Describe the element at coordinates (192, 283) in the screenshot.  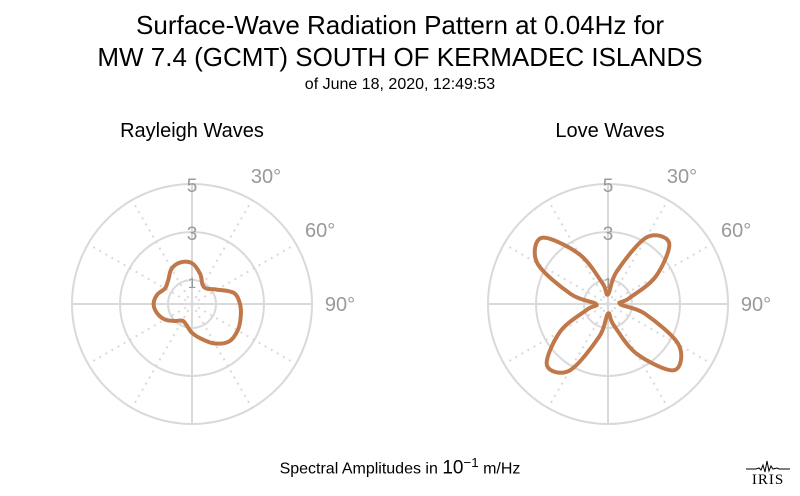
I see `rayleigh-radial-tick-1: 1` at that location.